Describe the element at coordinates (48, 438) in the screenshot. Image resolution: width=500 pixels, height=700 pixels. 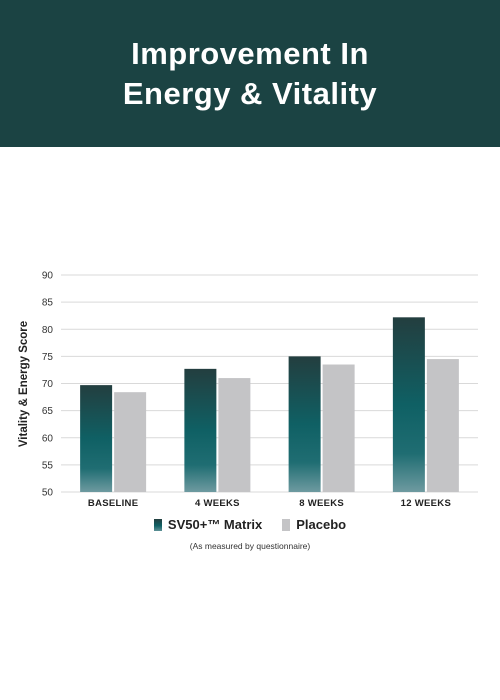
I see `y-tick-label: 60` at that location.